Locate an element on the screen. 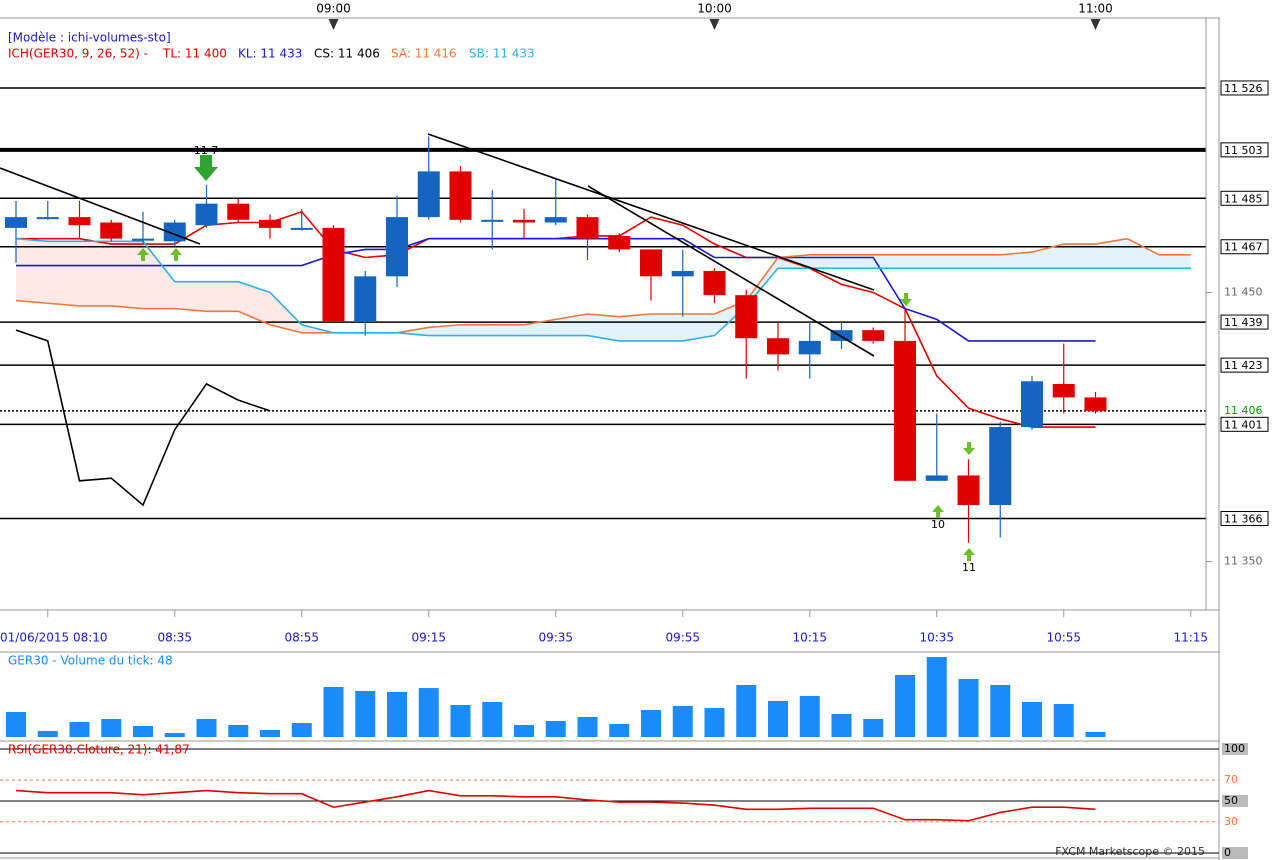 This screenshot has width=1279, height=860. current-price-label: 11 406 is located at coordinates (1243, 410).